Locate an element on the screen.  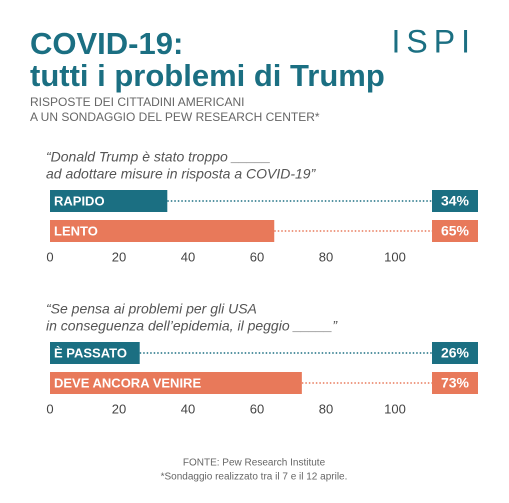
category-label: È PASSATO is located at coordinates (90, 352).